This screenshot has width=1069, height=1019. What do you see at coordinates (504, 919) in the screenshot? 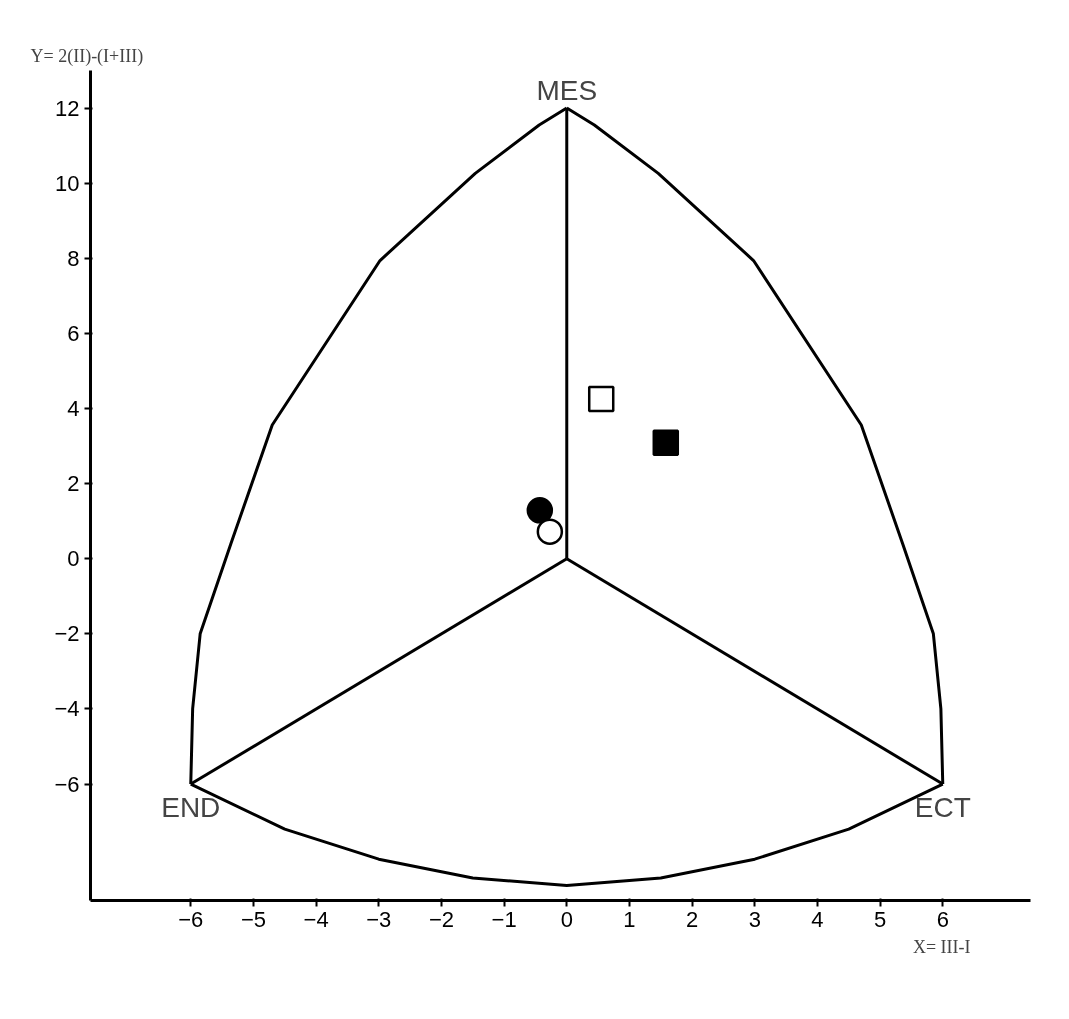
I see `x-tick-label: −1` at bounding box center [504, 919].